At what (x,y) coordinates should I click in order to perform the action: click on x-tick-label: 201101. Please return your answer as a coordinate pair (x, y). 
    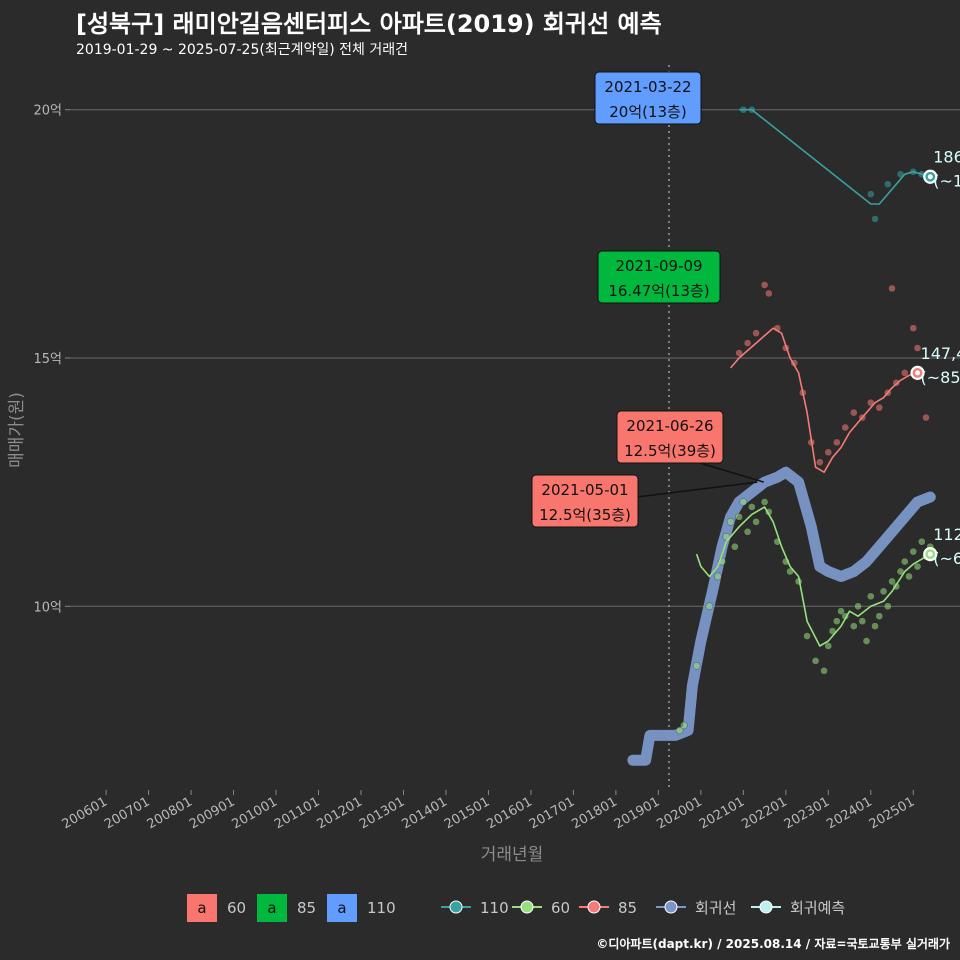
    Looking at the image, I should click on (297, 813).